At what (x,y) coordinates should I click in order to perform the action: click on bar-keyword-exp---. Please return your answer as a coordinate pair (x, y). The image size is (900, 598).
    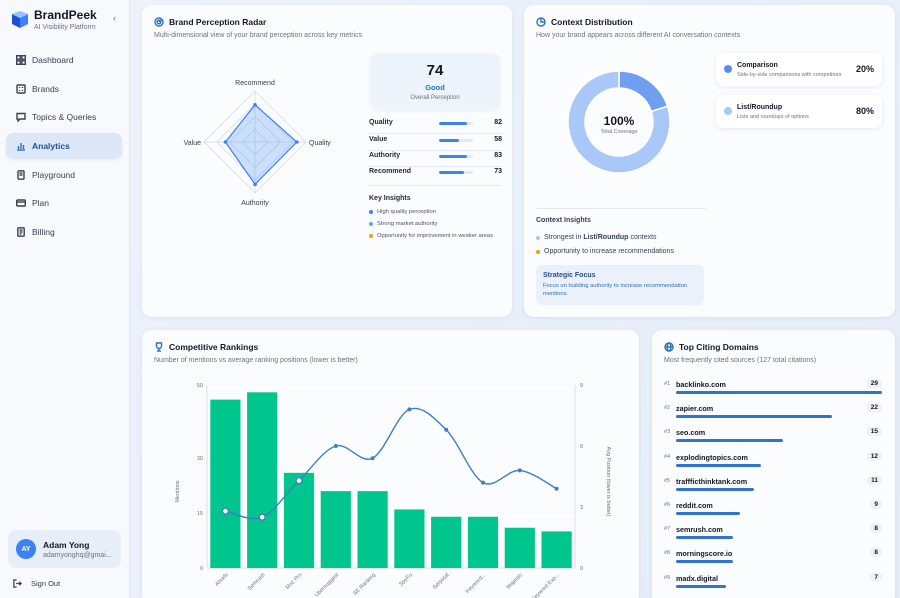
    Looking at the image, I should click on (556, 549).